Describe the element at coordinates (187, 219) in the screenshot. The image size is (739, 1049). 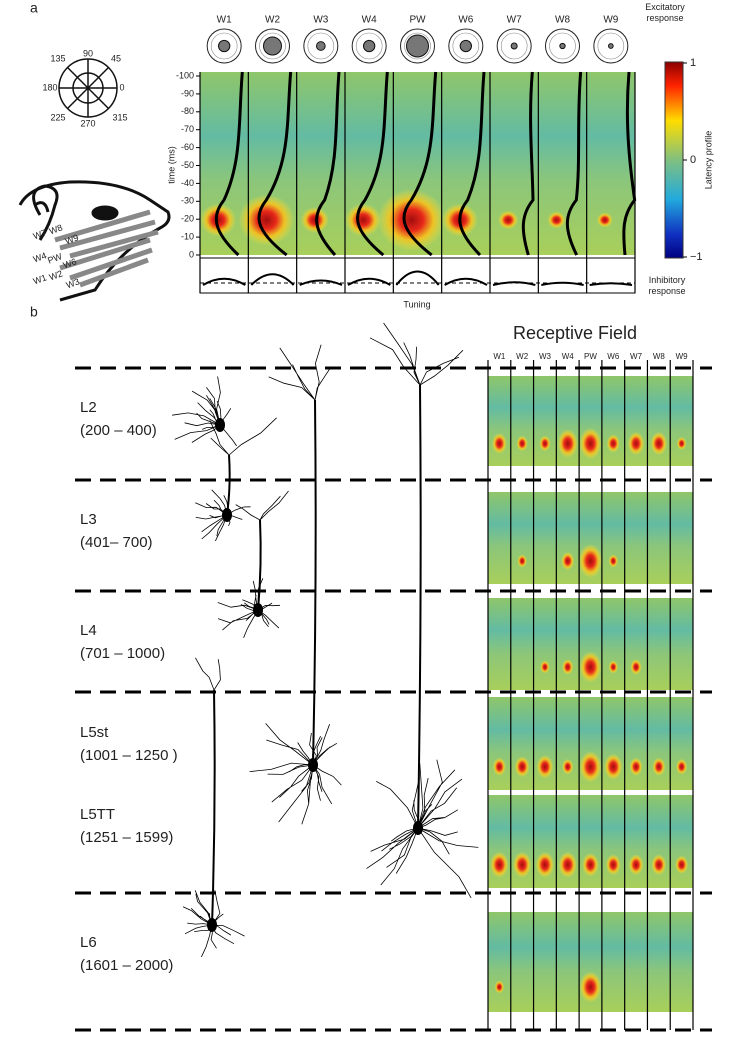
I see `y-tick-label: -20` at that location.